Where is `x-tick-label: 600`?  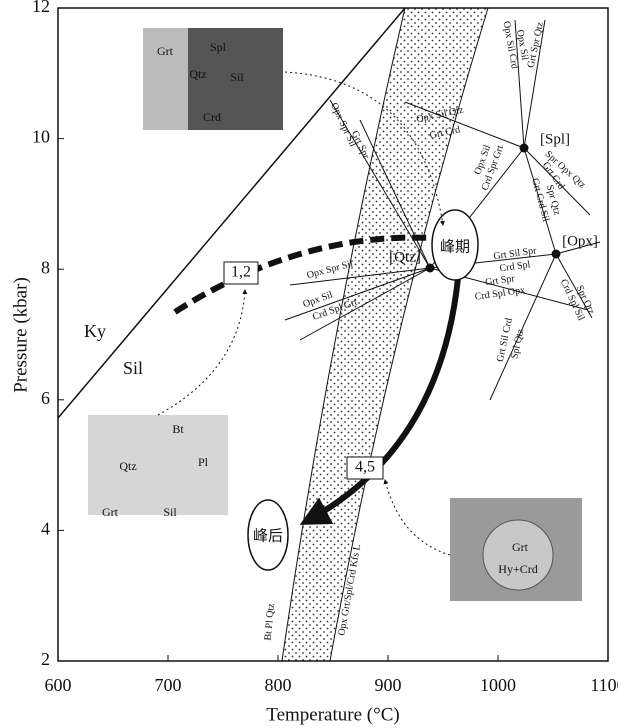
x-tick-label: 600 is located at coordinates (58, 685).